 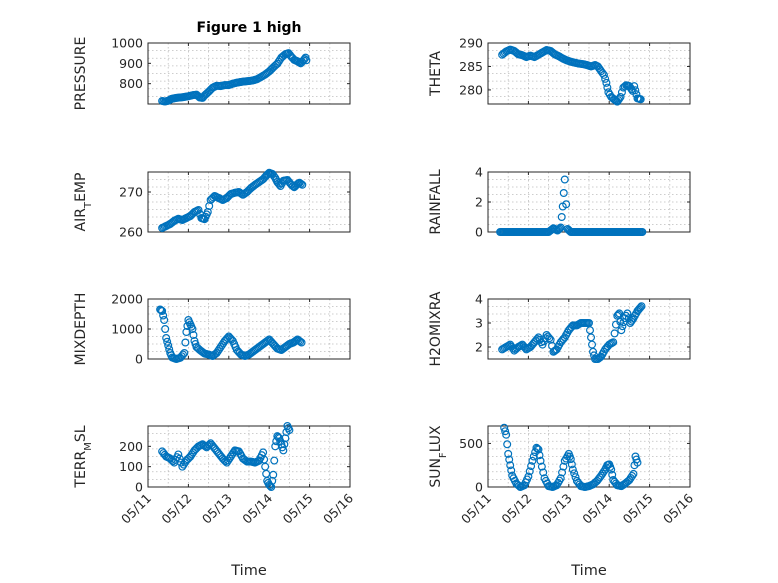 I want to click on y-axis-label-part: EMP, so click(x=81, y=187).